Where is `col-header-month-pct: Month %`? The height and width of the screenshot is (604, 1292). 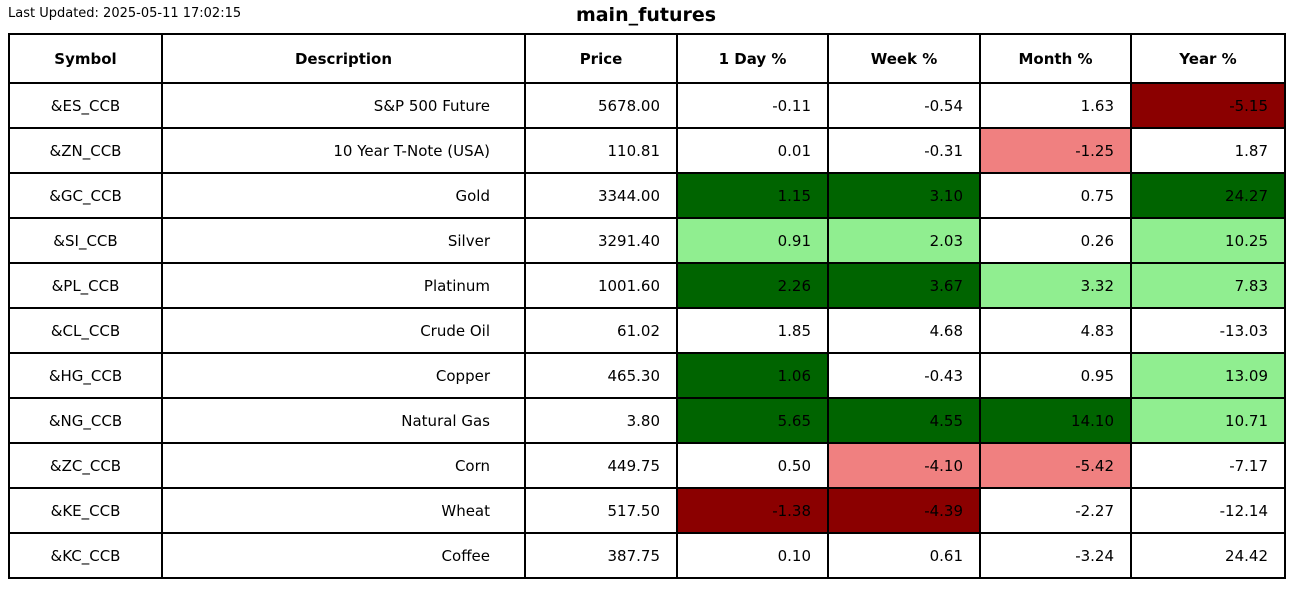 col-header-month-pct: Month % is located at coordinates (1055, 58).